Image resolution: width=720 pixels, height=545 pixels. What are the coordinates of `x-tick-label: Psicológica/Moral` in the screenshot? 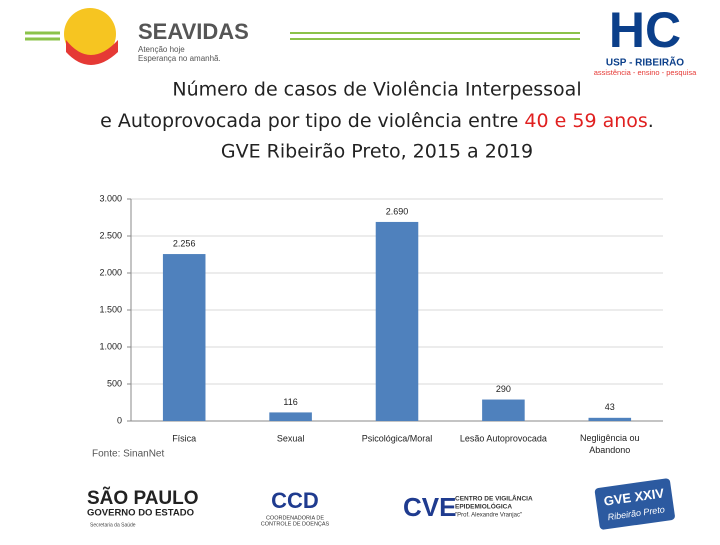 It's located at (397, 438).